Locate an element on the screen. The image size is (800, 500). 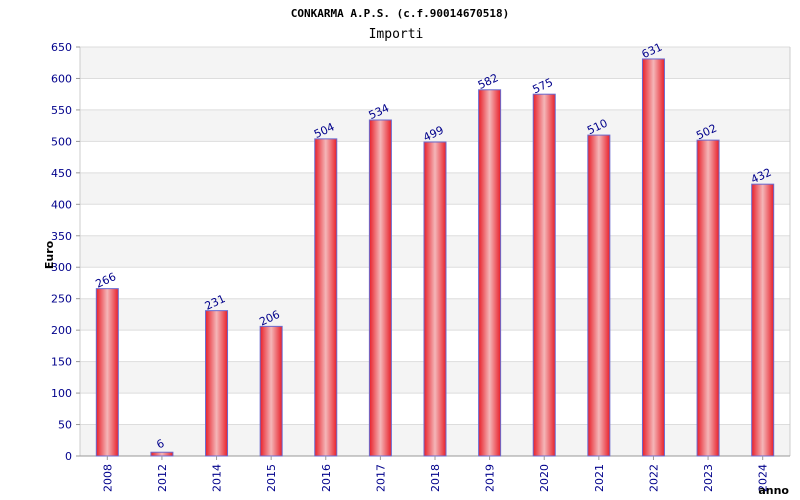
y-tick-label: 200 is located at coordinates (61, 330).